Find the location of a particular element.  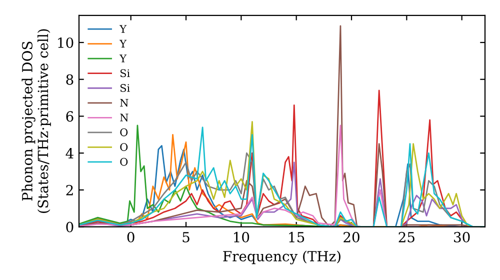

y-tick-label: 10 is located at coordinates (66, 42).